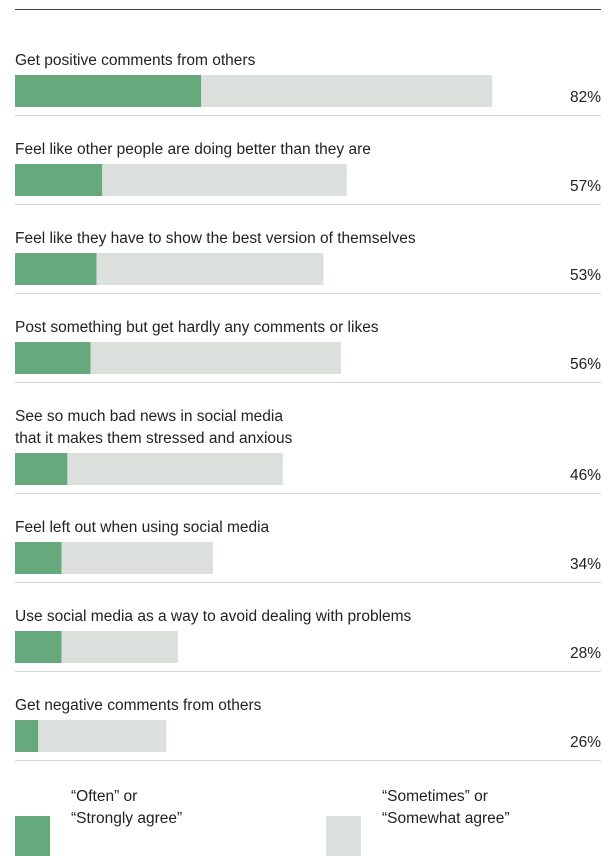  What do you see at coordinates (585, 275) in the screenshot?
I see `total-label: 53%` at bounding box center [585, 275].